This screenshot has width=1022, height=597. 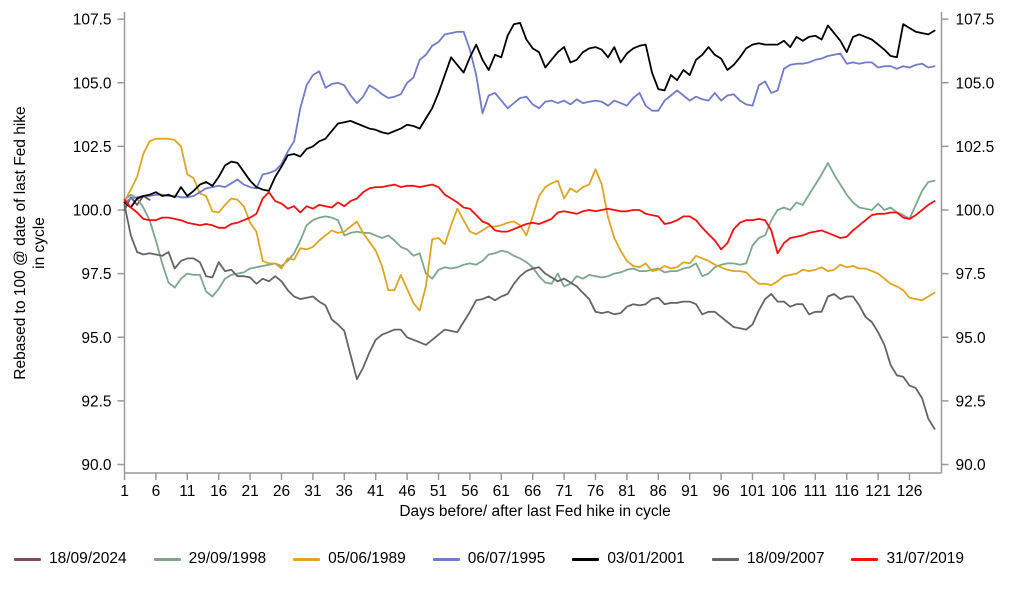 What do you see at coordinates (96, 338) in the screenshot?
I see `y-tick-label-left: 95.0` at bounding box center [96, 338].